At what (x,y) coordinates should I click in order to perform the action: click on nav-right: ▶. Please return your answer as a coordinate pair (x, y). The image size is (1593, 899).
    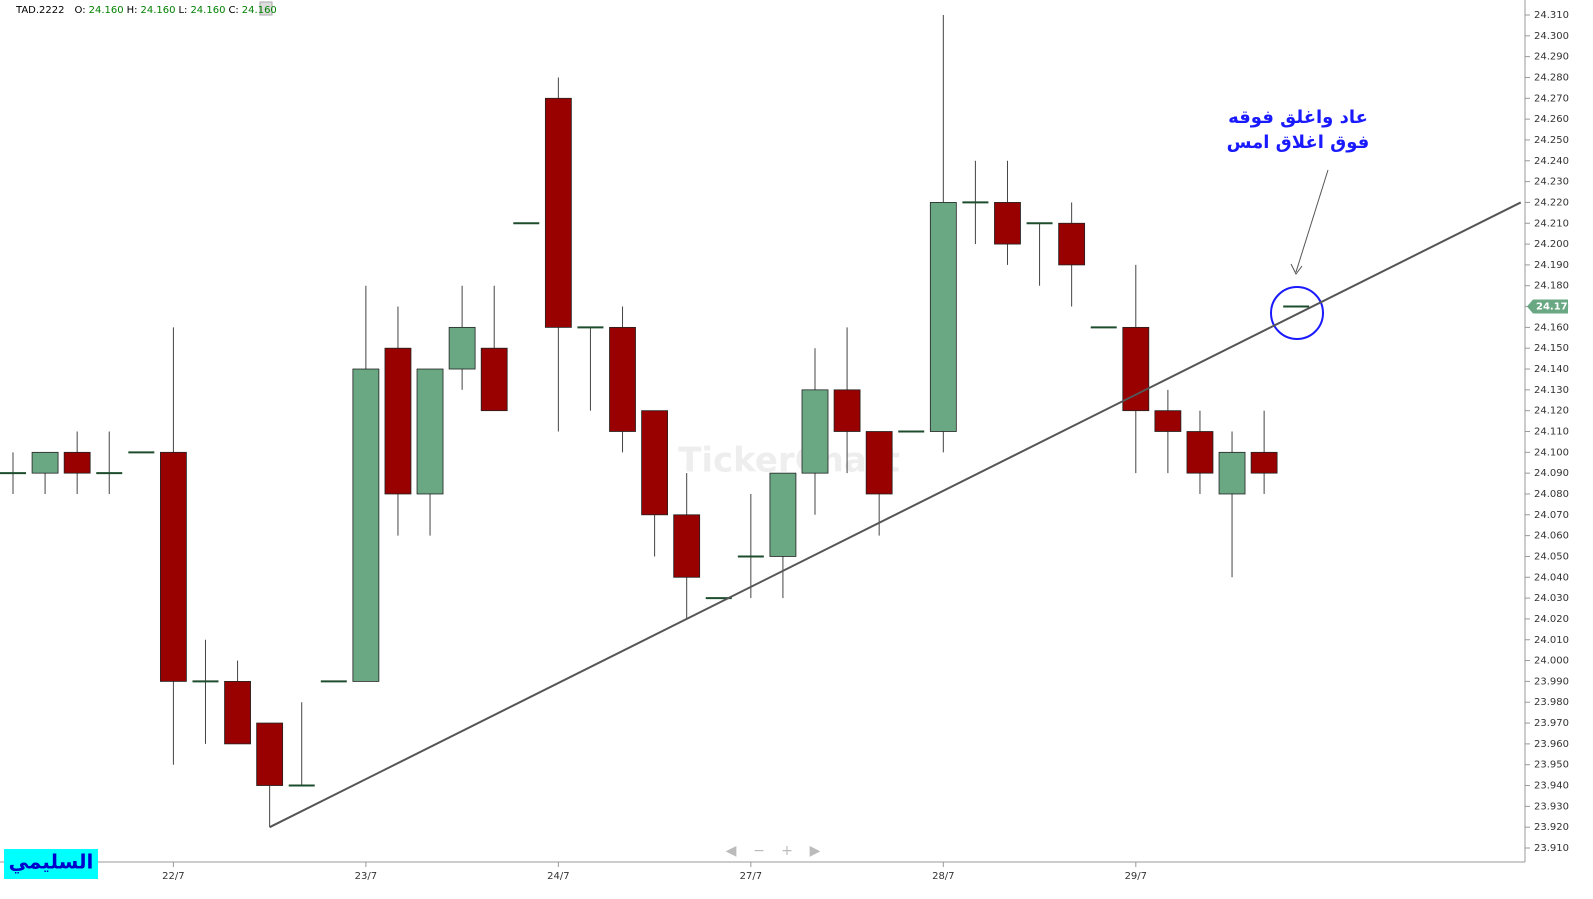
    Looking at the image, I should click on (815, 851).